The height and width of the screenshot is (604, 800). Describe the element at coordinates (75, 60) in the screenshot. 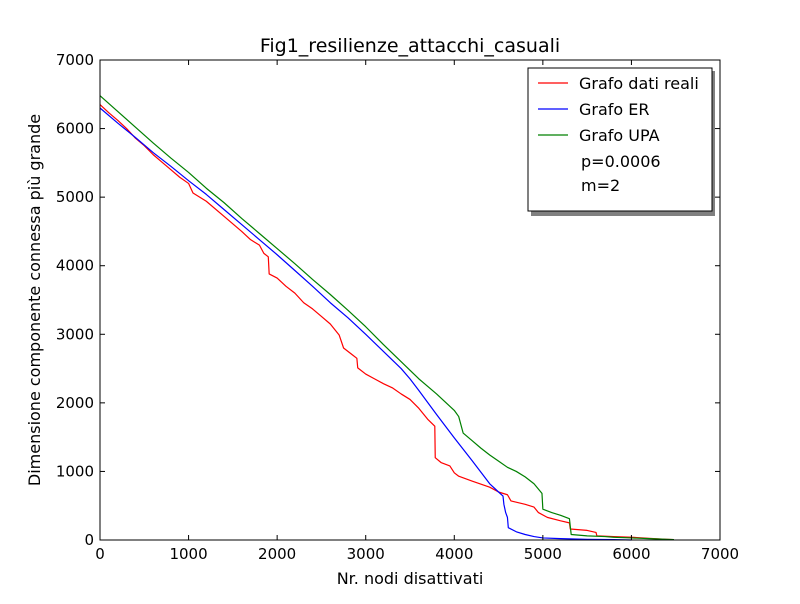

I see `y-tick-label: 7000` at that location.